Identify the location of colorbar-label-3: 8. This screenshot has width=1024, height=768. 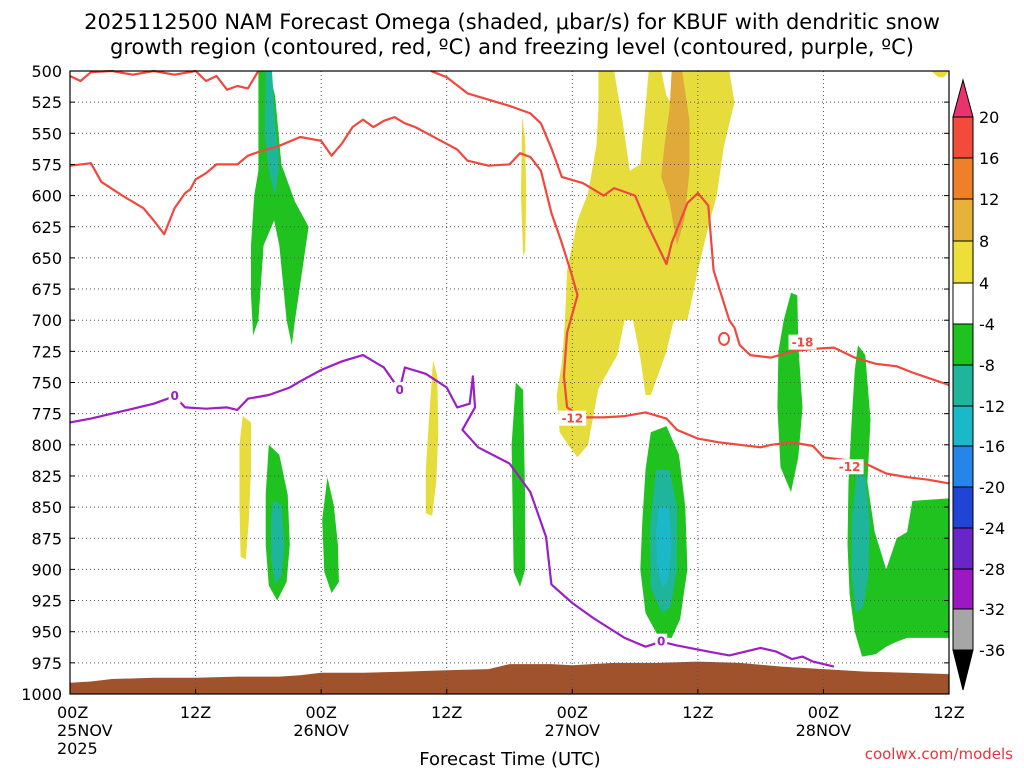
(984, 241).